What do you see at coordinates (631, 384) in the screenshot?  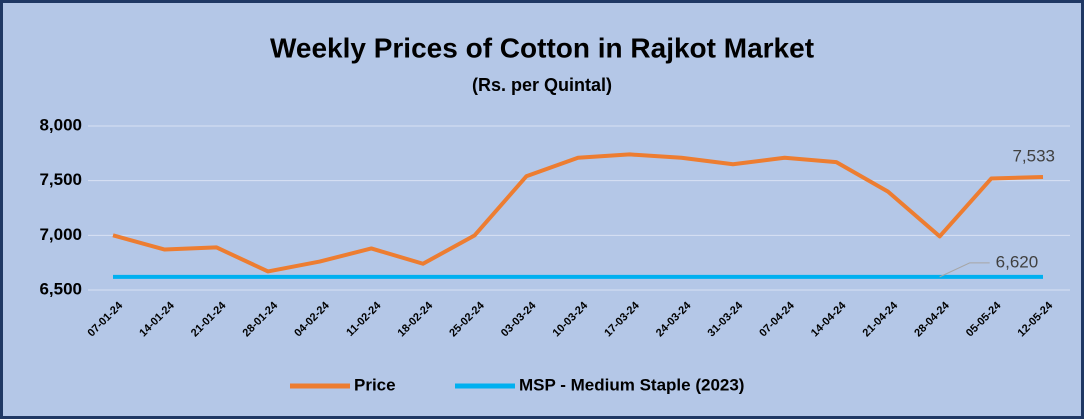 I see `legend-label: MSP - Medium Staple (2023)` at bounding box center [631, 384].